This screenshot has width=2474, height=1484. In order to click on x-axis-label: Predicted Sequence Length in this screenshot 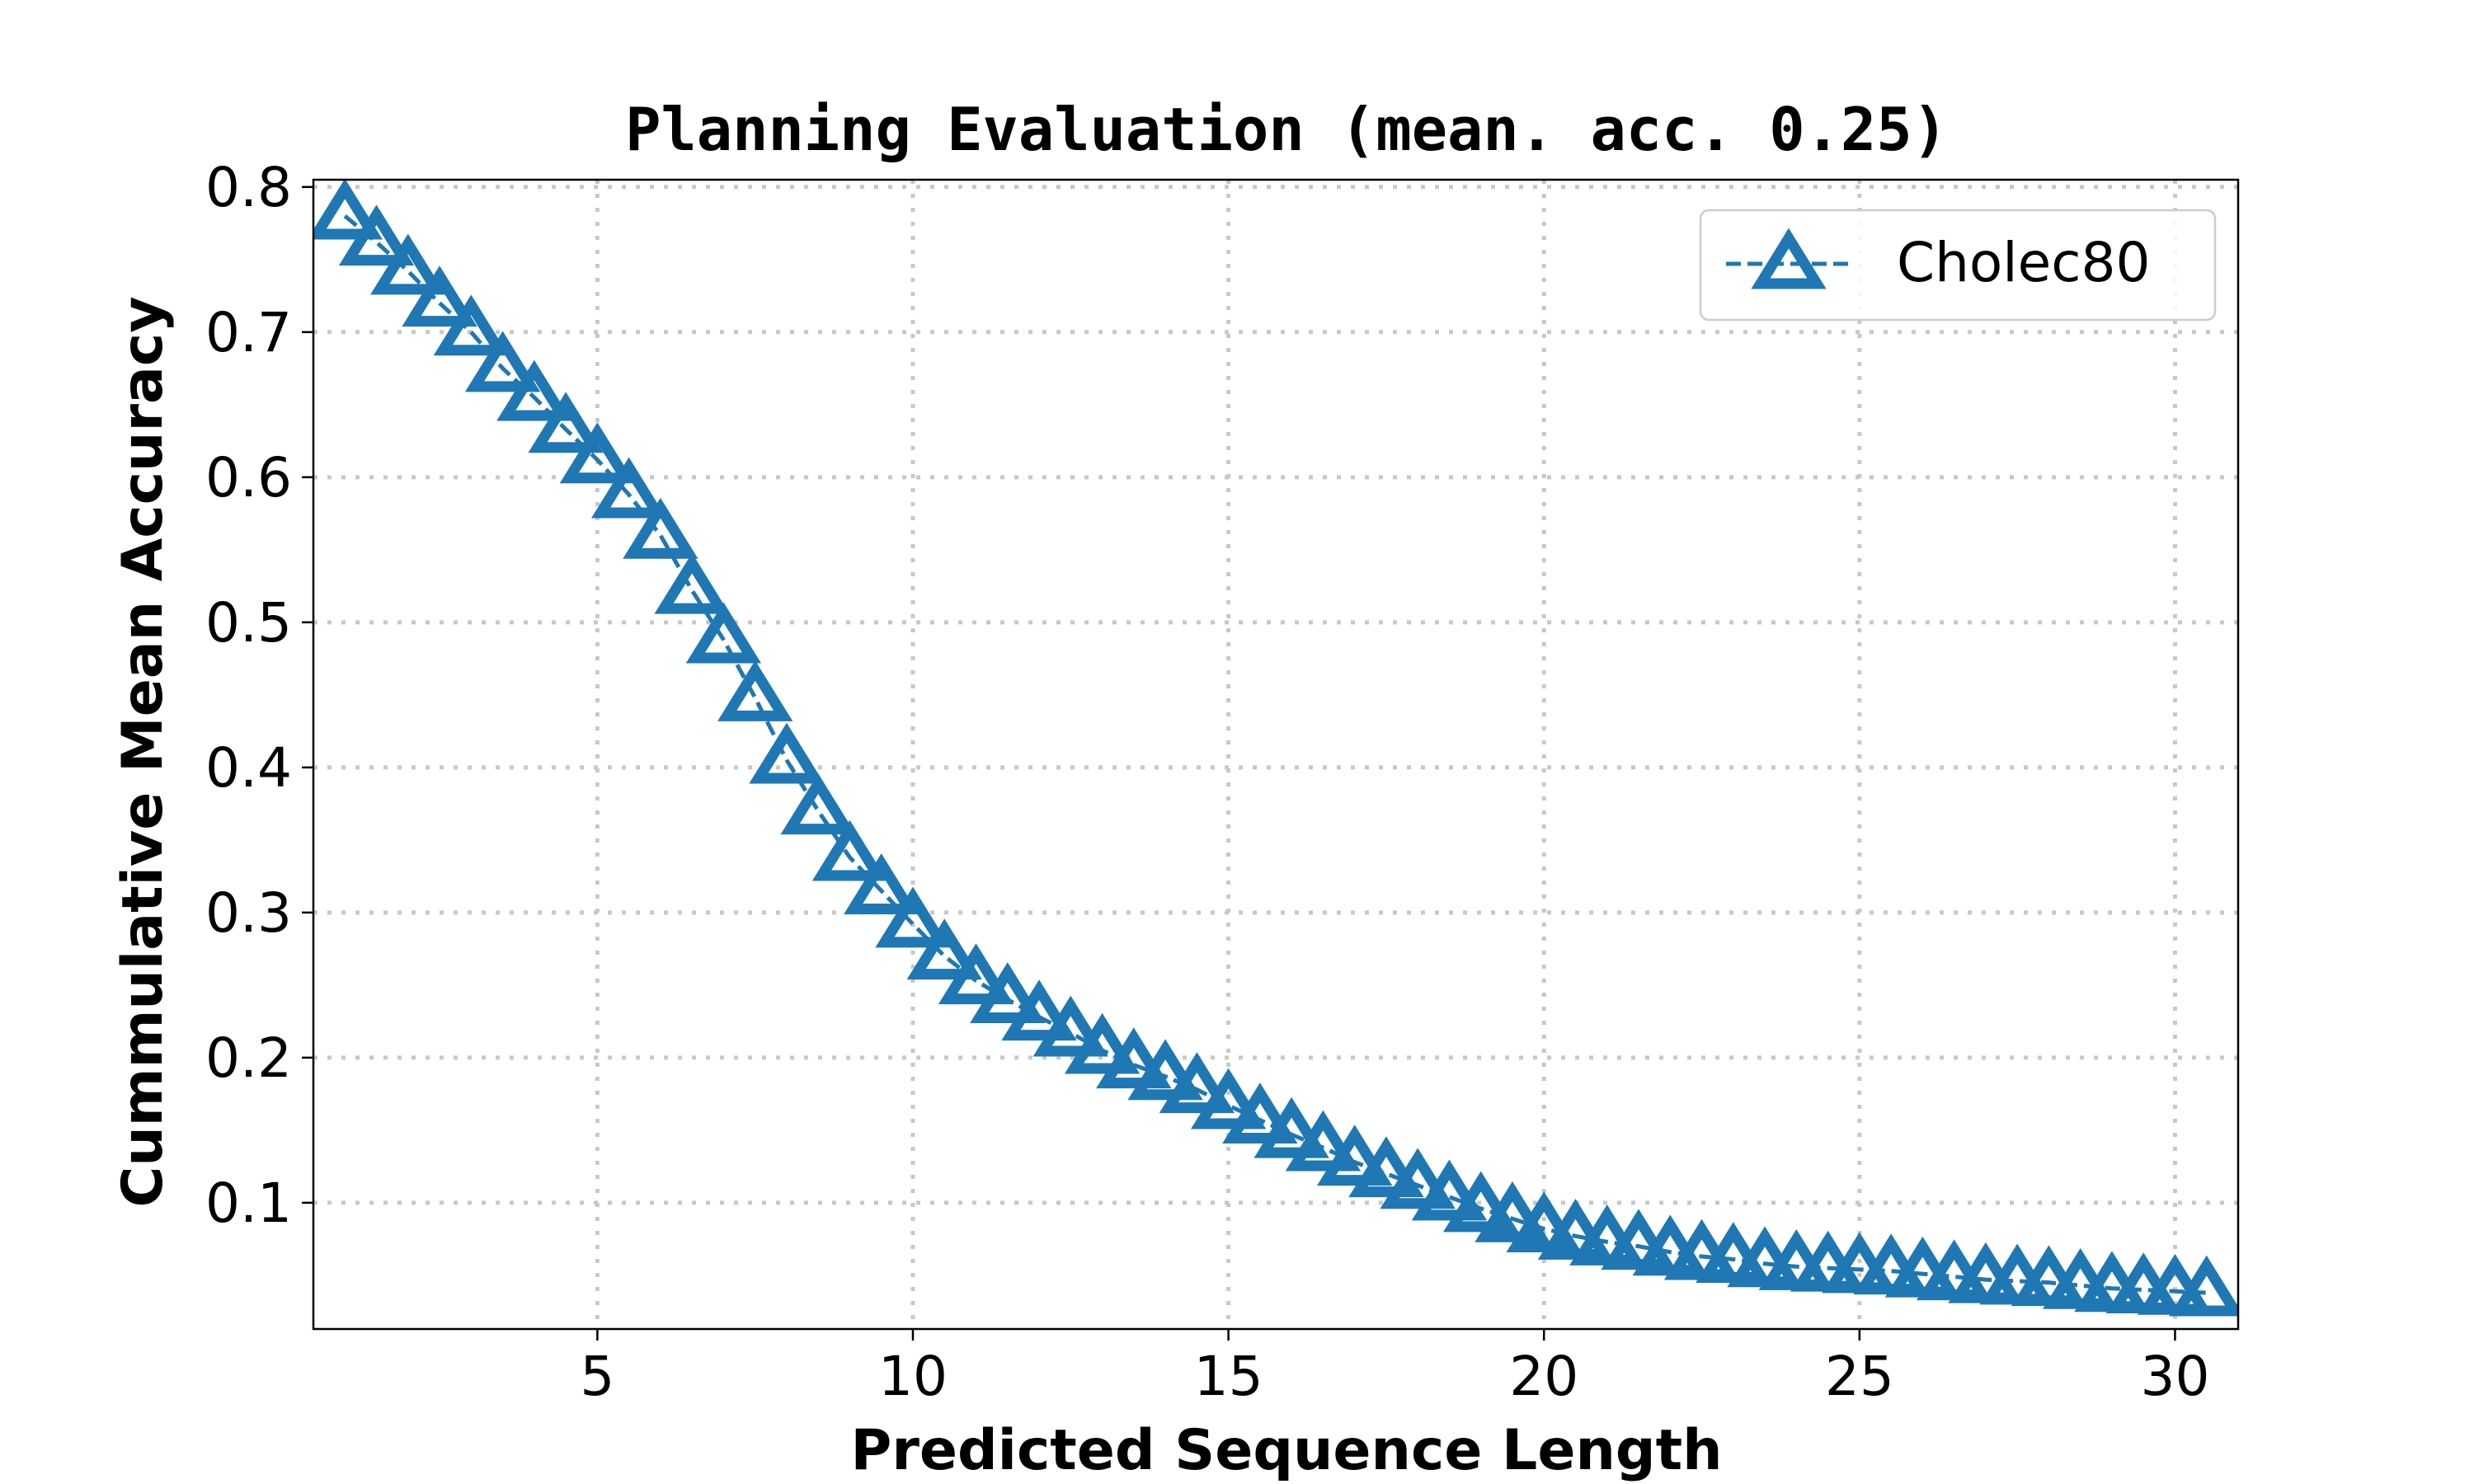, I will do `click(1286, 1450)`.